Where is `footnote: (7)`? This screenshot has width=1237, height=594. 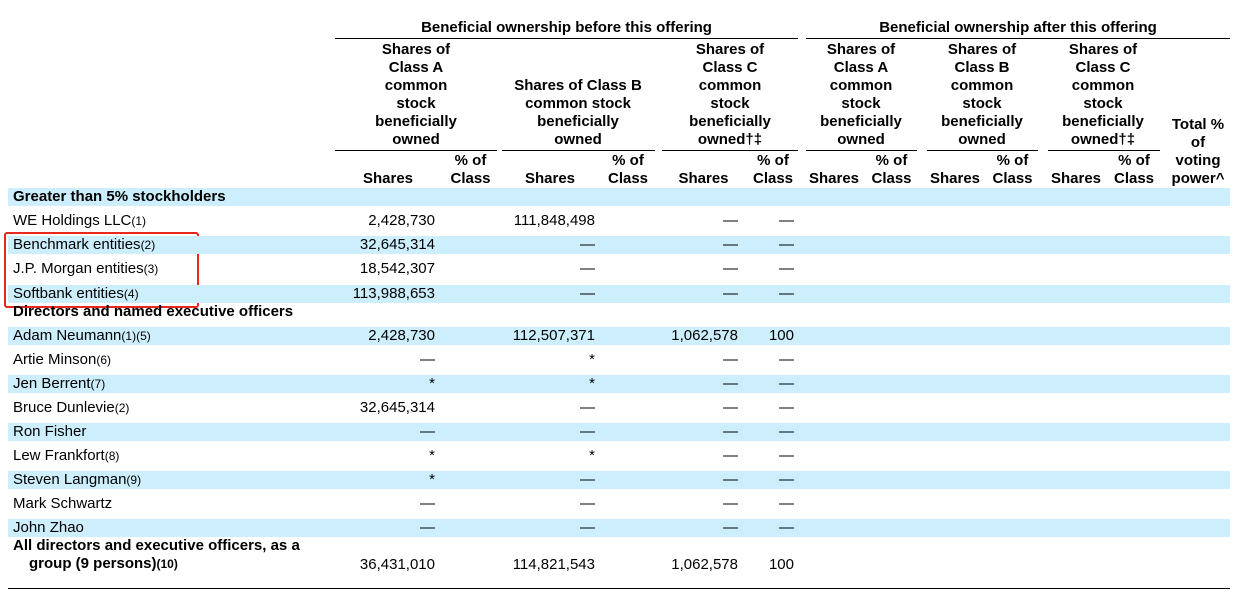 footnote: (7) is located at coordinates (98, 384).